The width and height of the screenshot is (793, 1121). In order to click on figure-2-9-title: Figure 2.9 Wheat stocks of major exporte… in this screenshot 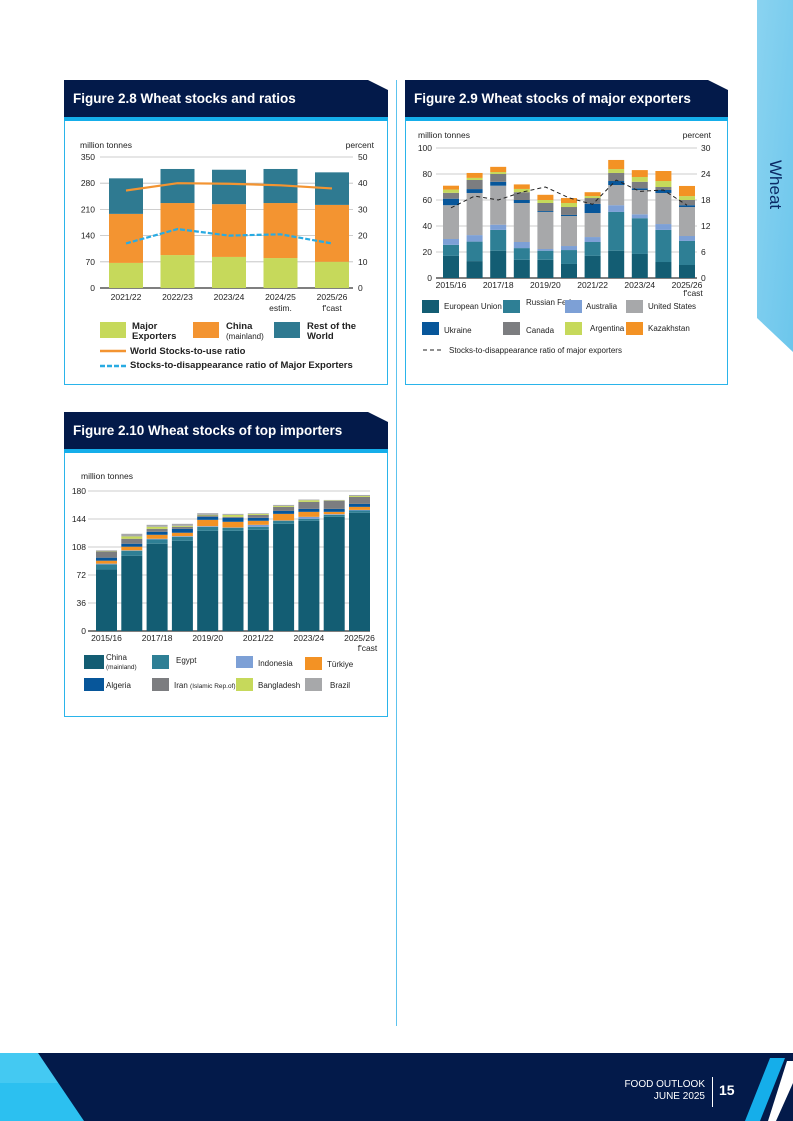, I will do `click(566, 98)`.